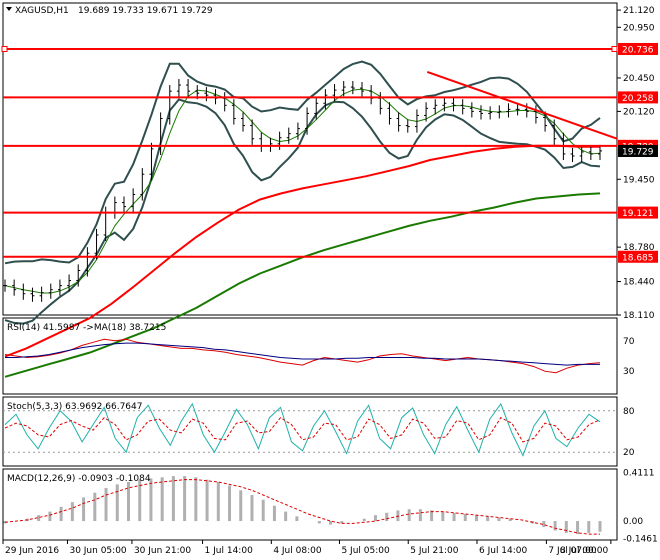 Image resolution: width=660 pixels, height=560 pixels. What do you see at coordinates (302, 507) in the screenshot?
I see `macd-signal-line` at bounding box center [302, 507].